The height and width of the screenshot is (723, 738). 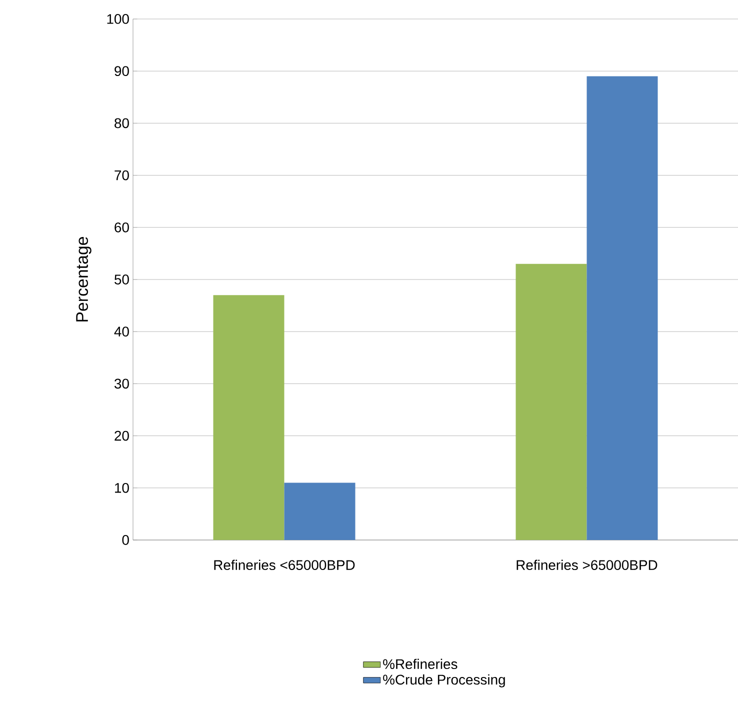 I want to click on y-tick-label: 10, so click(x=122, y=487).